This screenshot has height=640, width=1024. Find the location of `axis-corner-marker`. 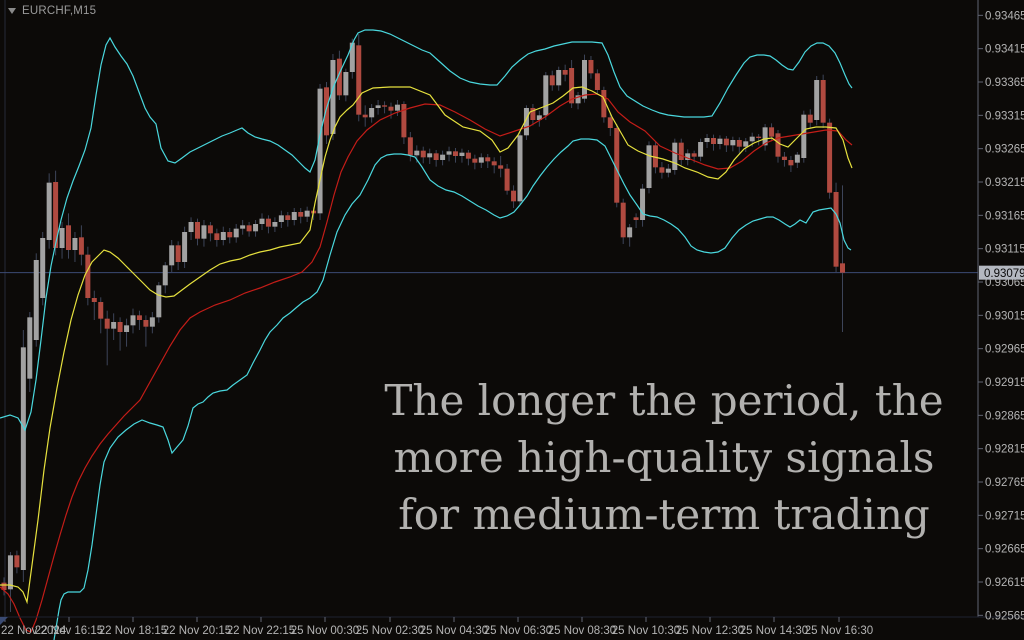

axis-corner-marker is located at coordinates (4, 621).